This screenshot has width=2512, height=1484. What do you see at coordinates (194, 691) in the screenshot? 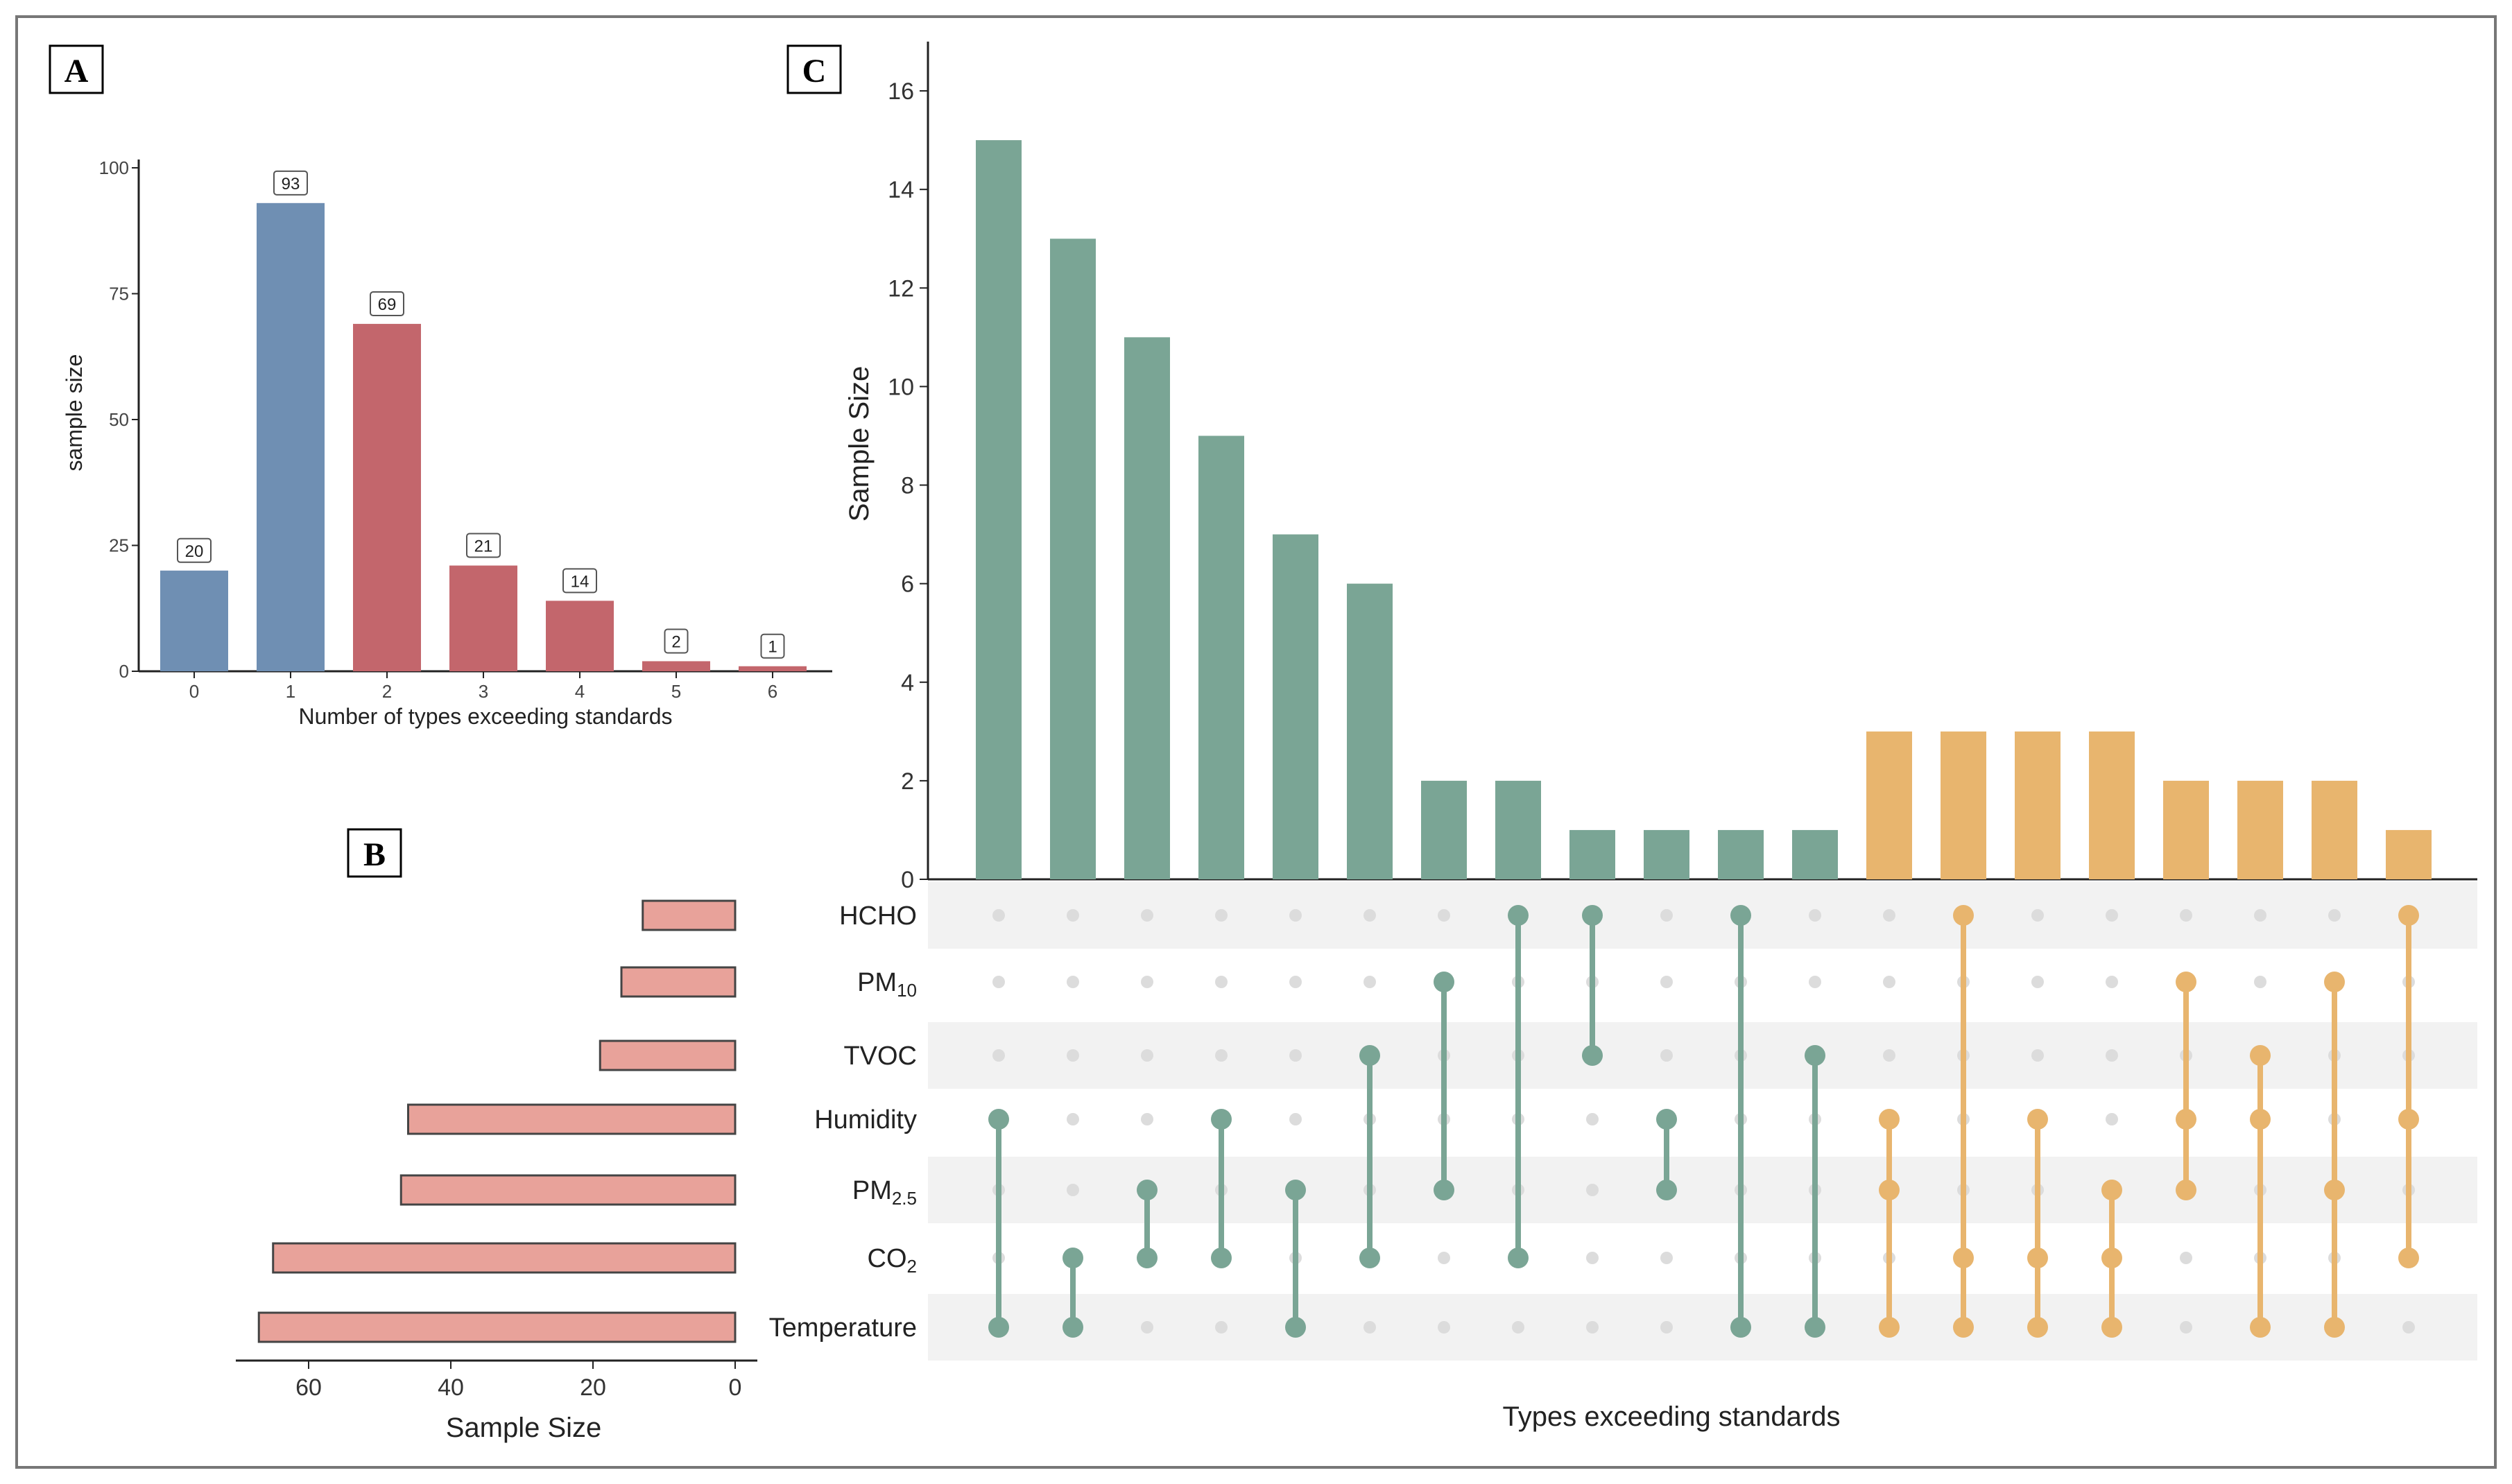
I see `panel-a-xtick-label: 0` at bounding box center [194, 691].